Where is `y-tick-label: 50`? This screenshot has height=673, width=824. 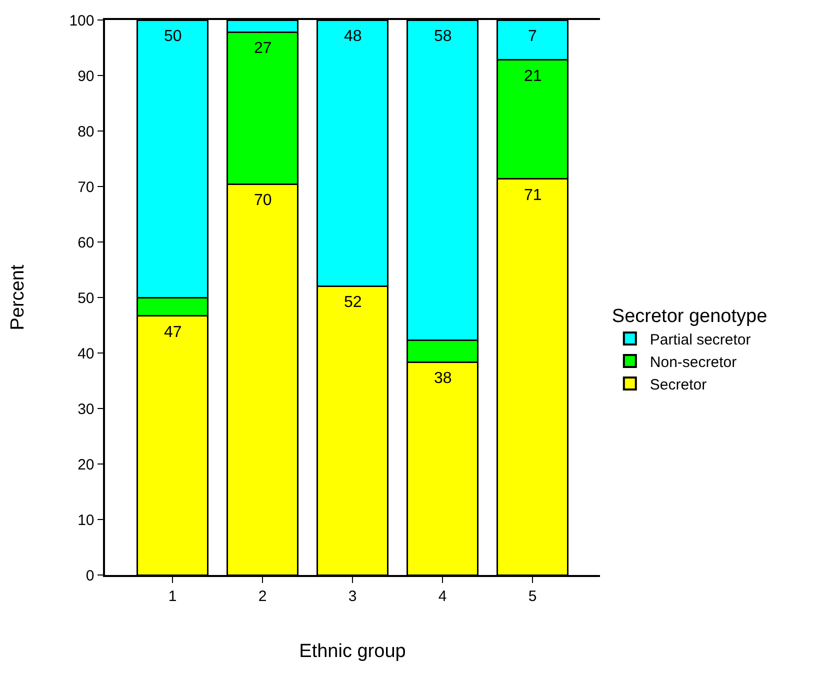 y-tick-label: 50 is located at coordinates (86, 298).